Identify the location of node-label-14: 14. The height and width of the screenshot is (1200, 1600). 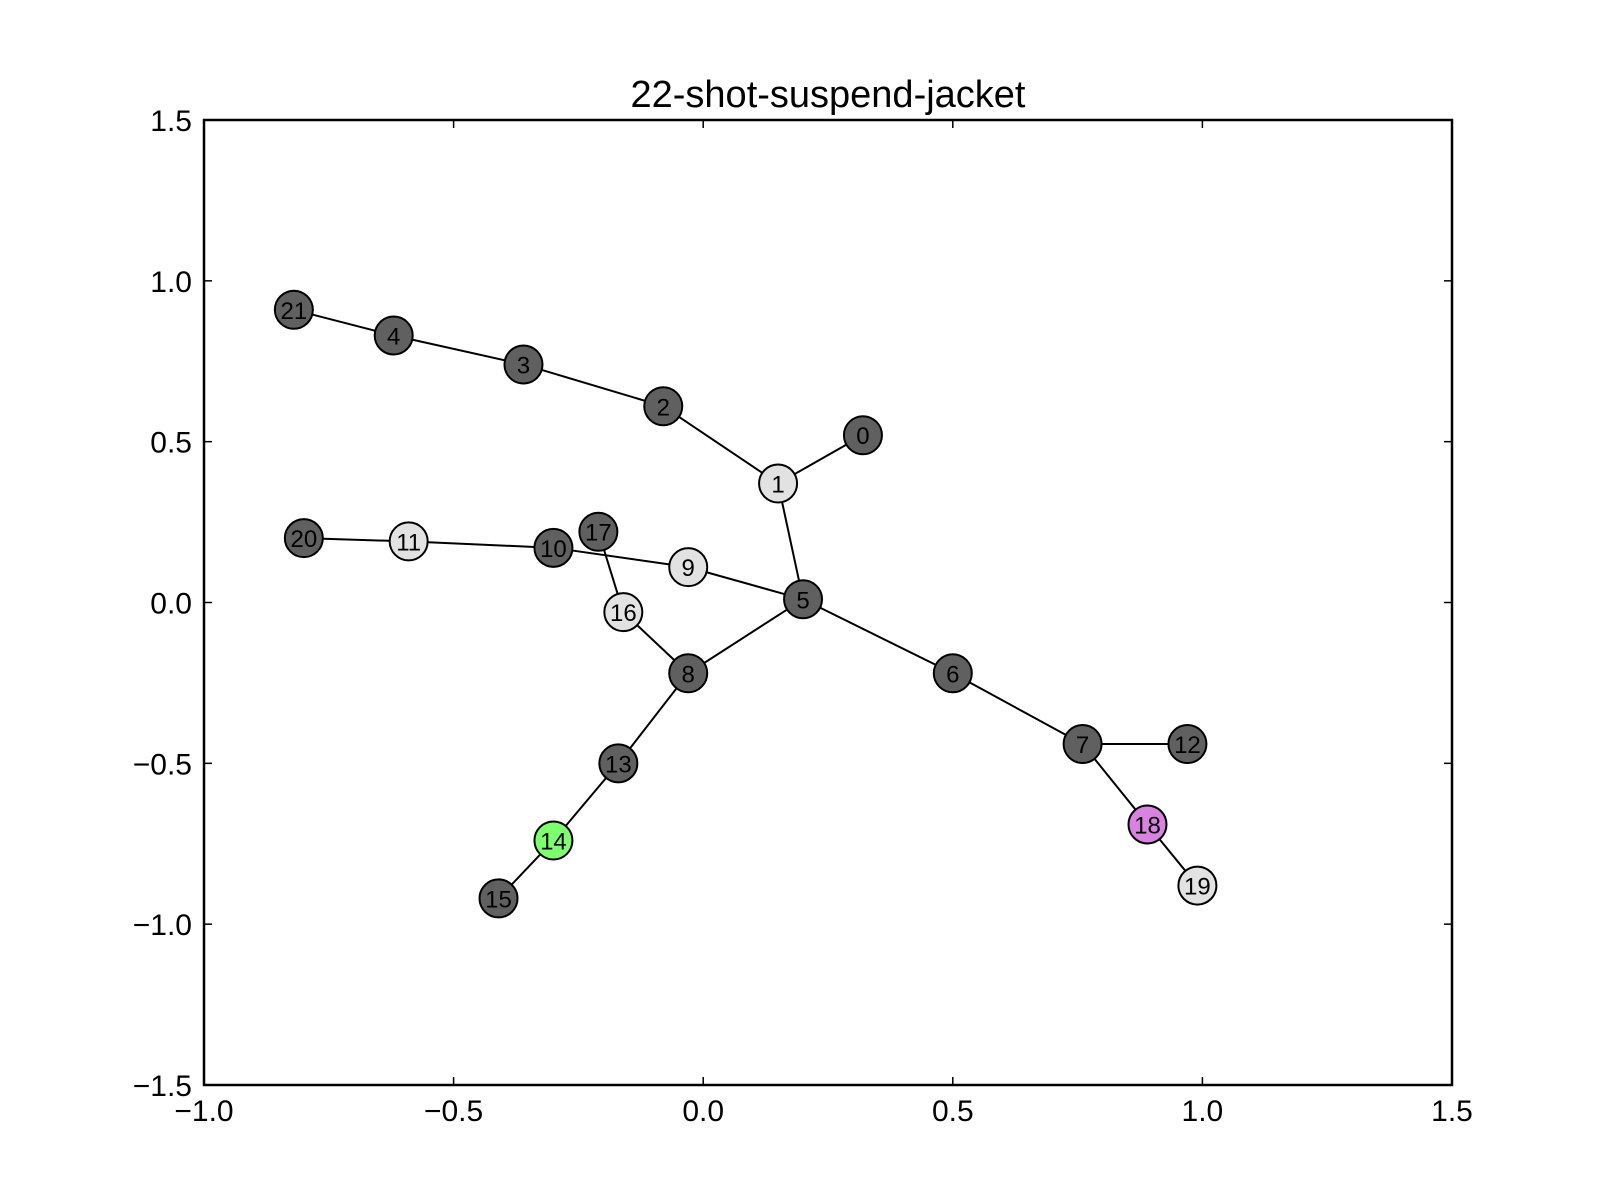
(553, 842).